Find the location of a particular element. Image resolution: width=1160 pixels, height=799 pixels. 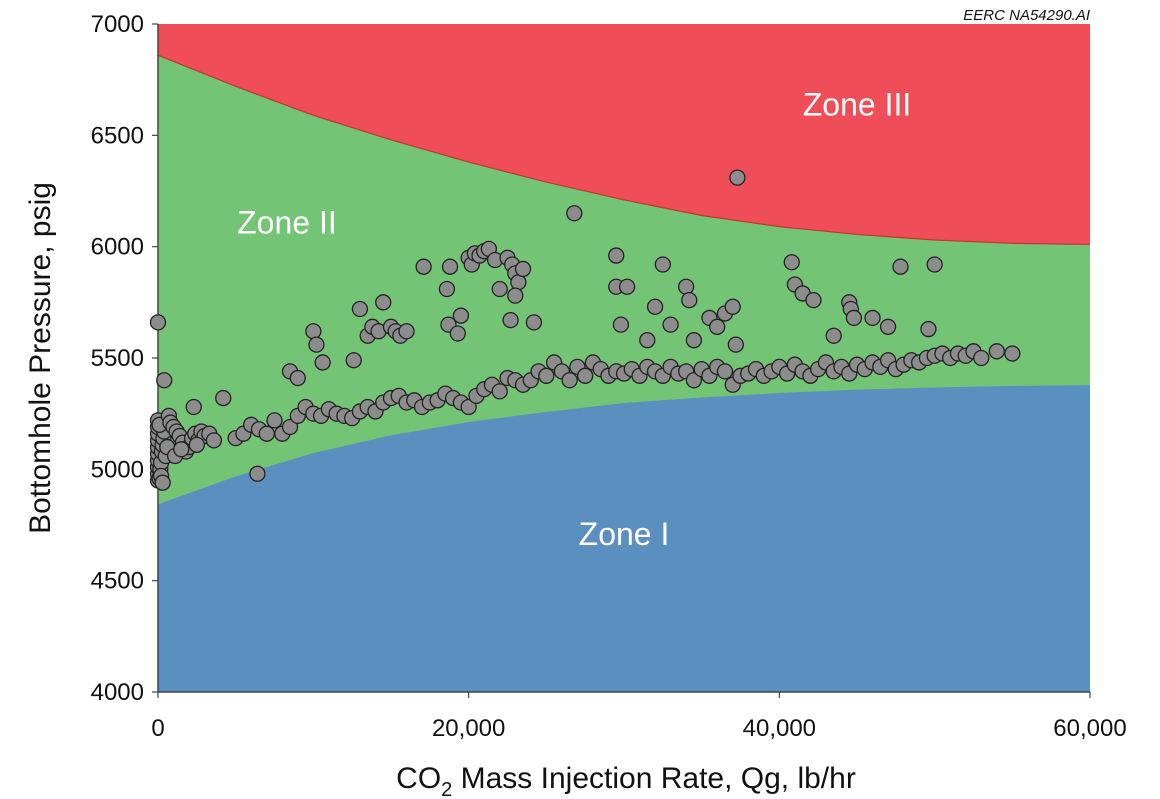

y-tick-label: 6500 is located at coordinates (117, 135).